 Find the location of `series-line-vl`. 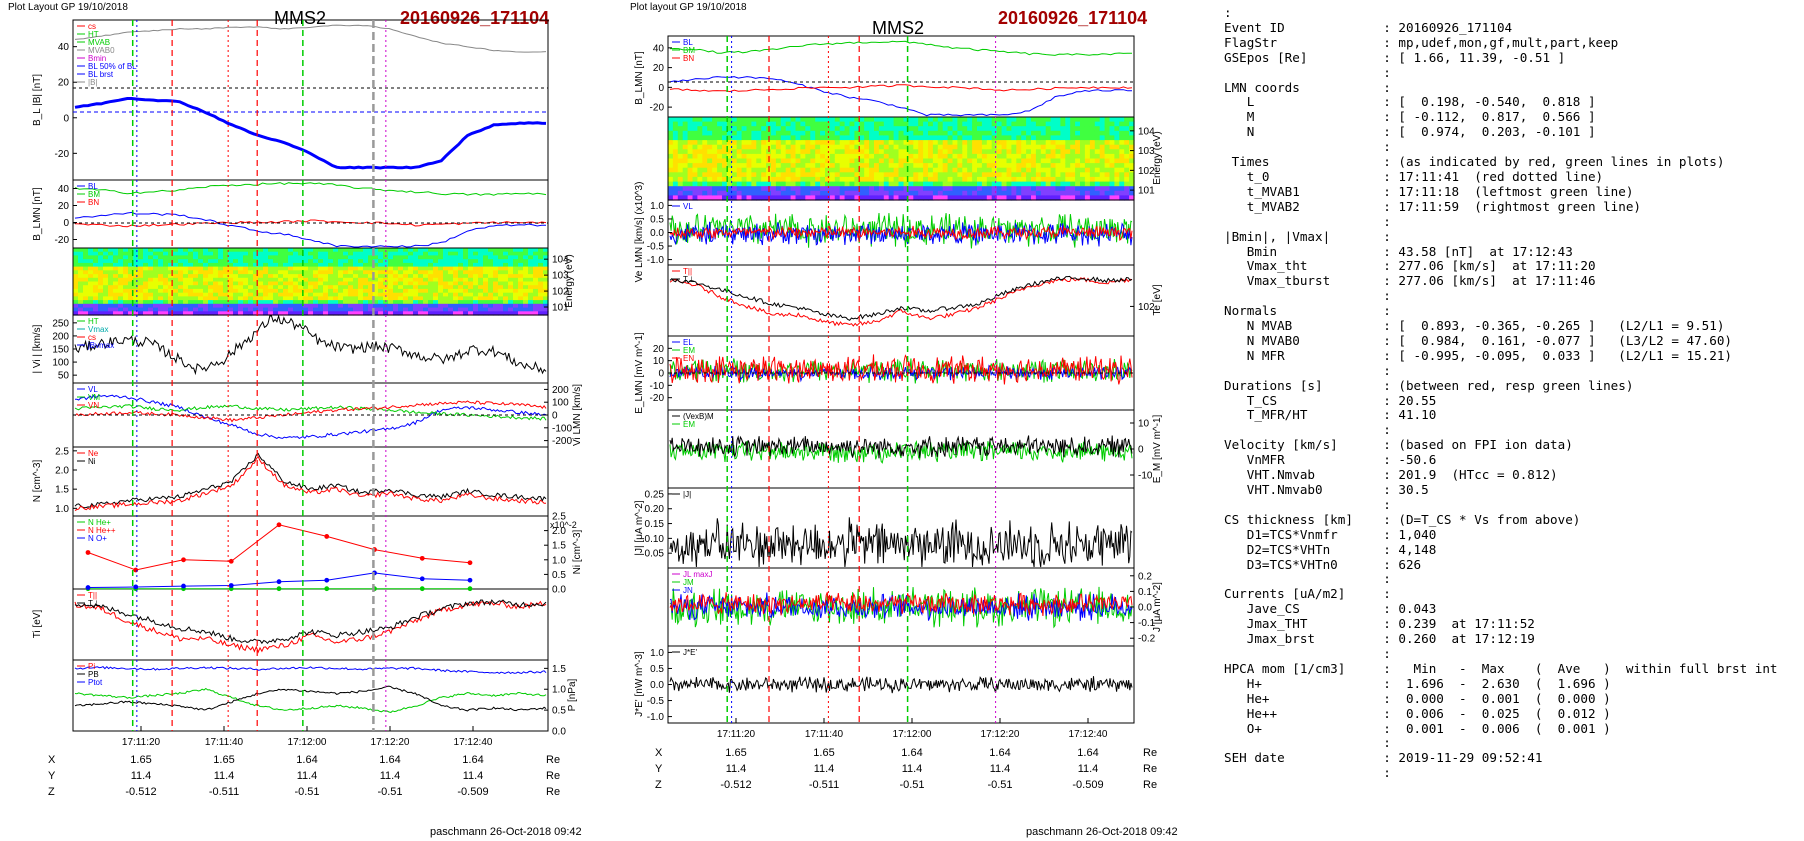

series-line-vl is located at coordinates (311, 417).